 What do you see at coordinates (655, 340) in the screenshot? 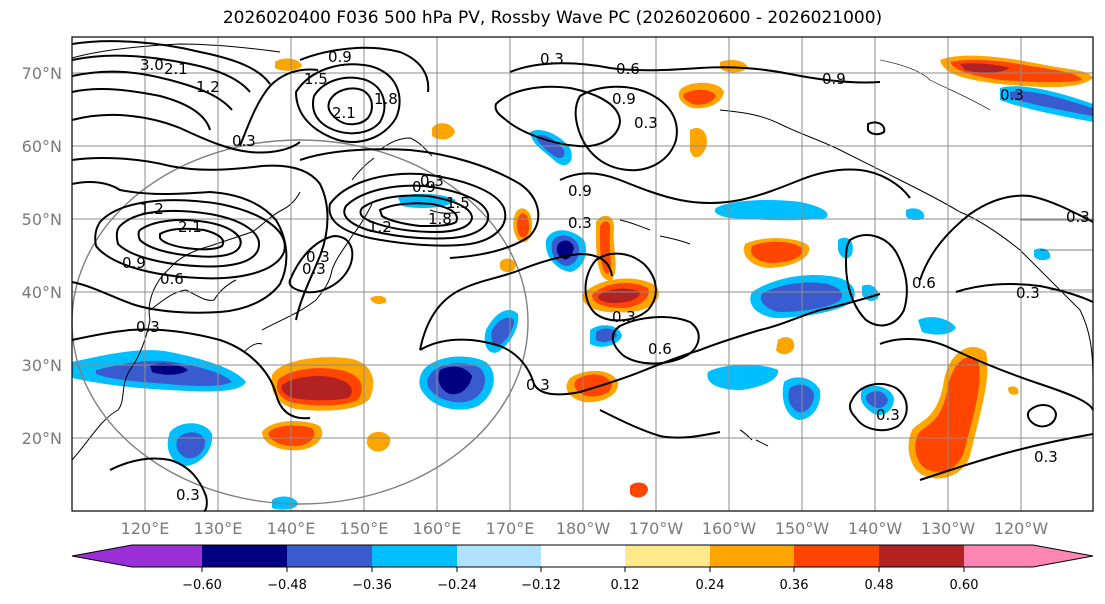
I see `contour-0.6-loop` at bounding box center [655, 340].